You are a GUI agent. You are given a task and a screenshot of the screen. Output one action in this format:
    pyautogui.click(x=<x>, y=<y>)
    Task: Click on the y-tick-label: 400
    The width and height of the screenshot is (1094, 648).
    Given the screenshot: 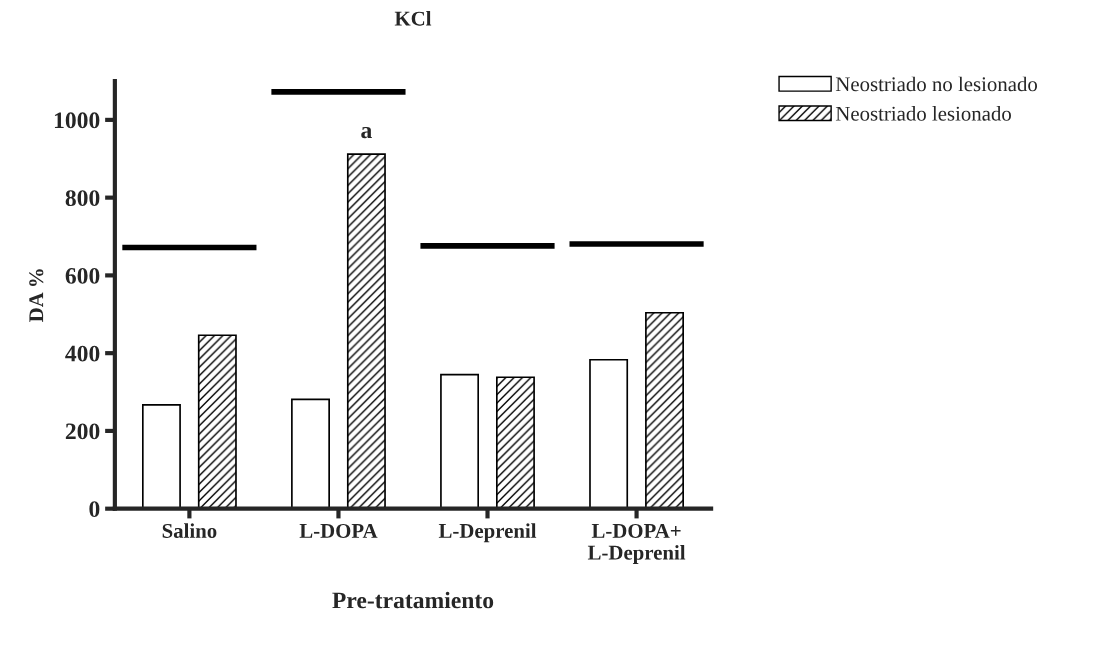 What is the action you would take?
    pyautogui.click(x=82, y=353)
    